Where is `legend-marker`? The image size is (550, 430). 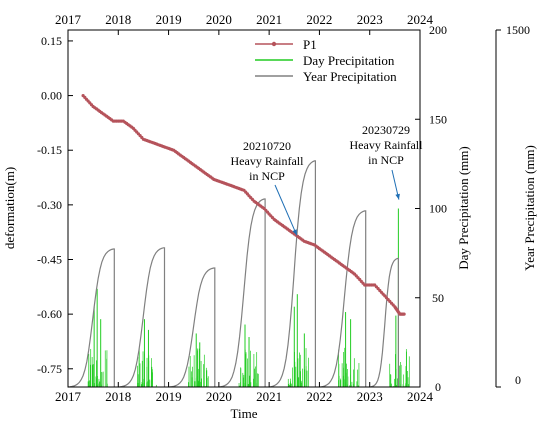 legend-marker is located at coordinates (274, 44).